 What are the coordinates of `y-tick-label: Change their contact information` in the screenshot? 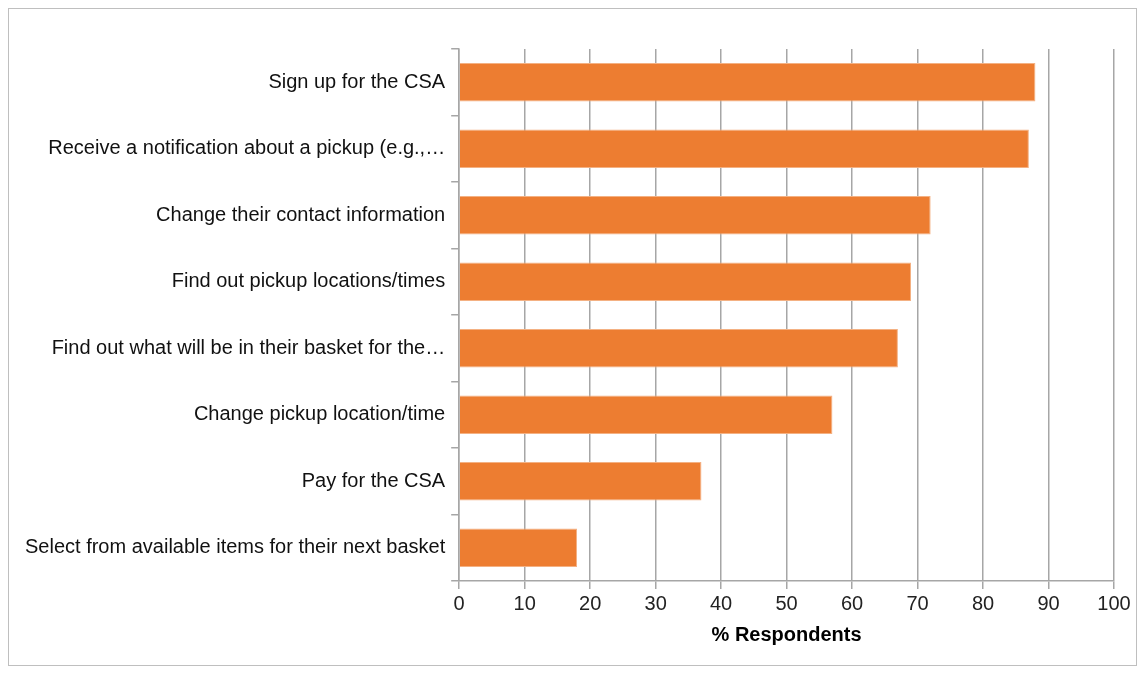 It's located at (301, 213).